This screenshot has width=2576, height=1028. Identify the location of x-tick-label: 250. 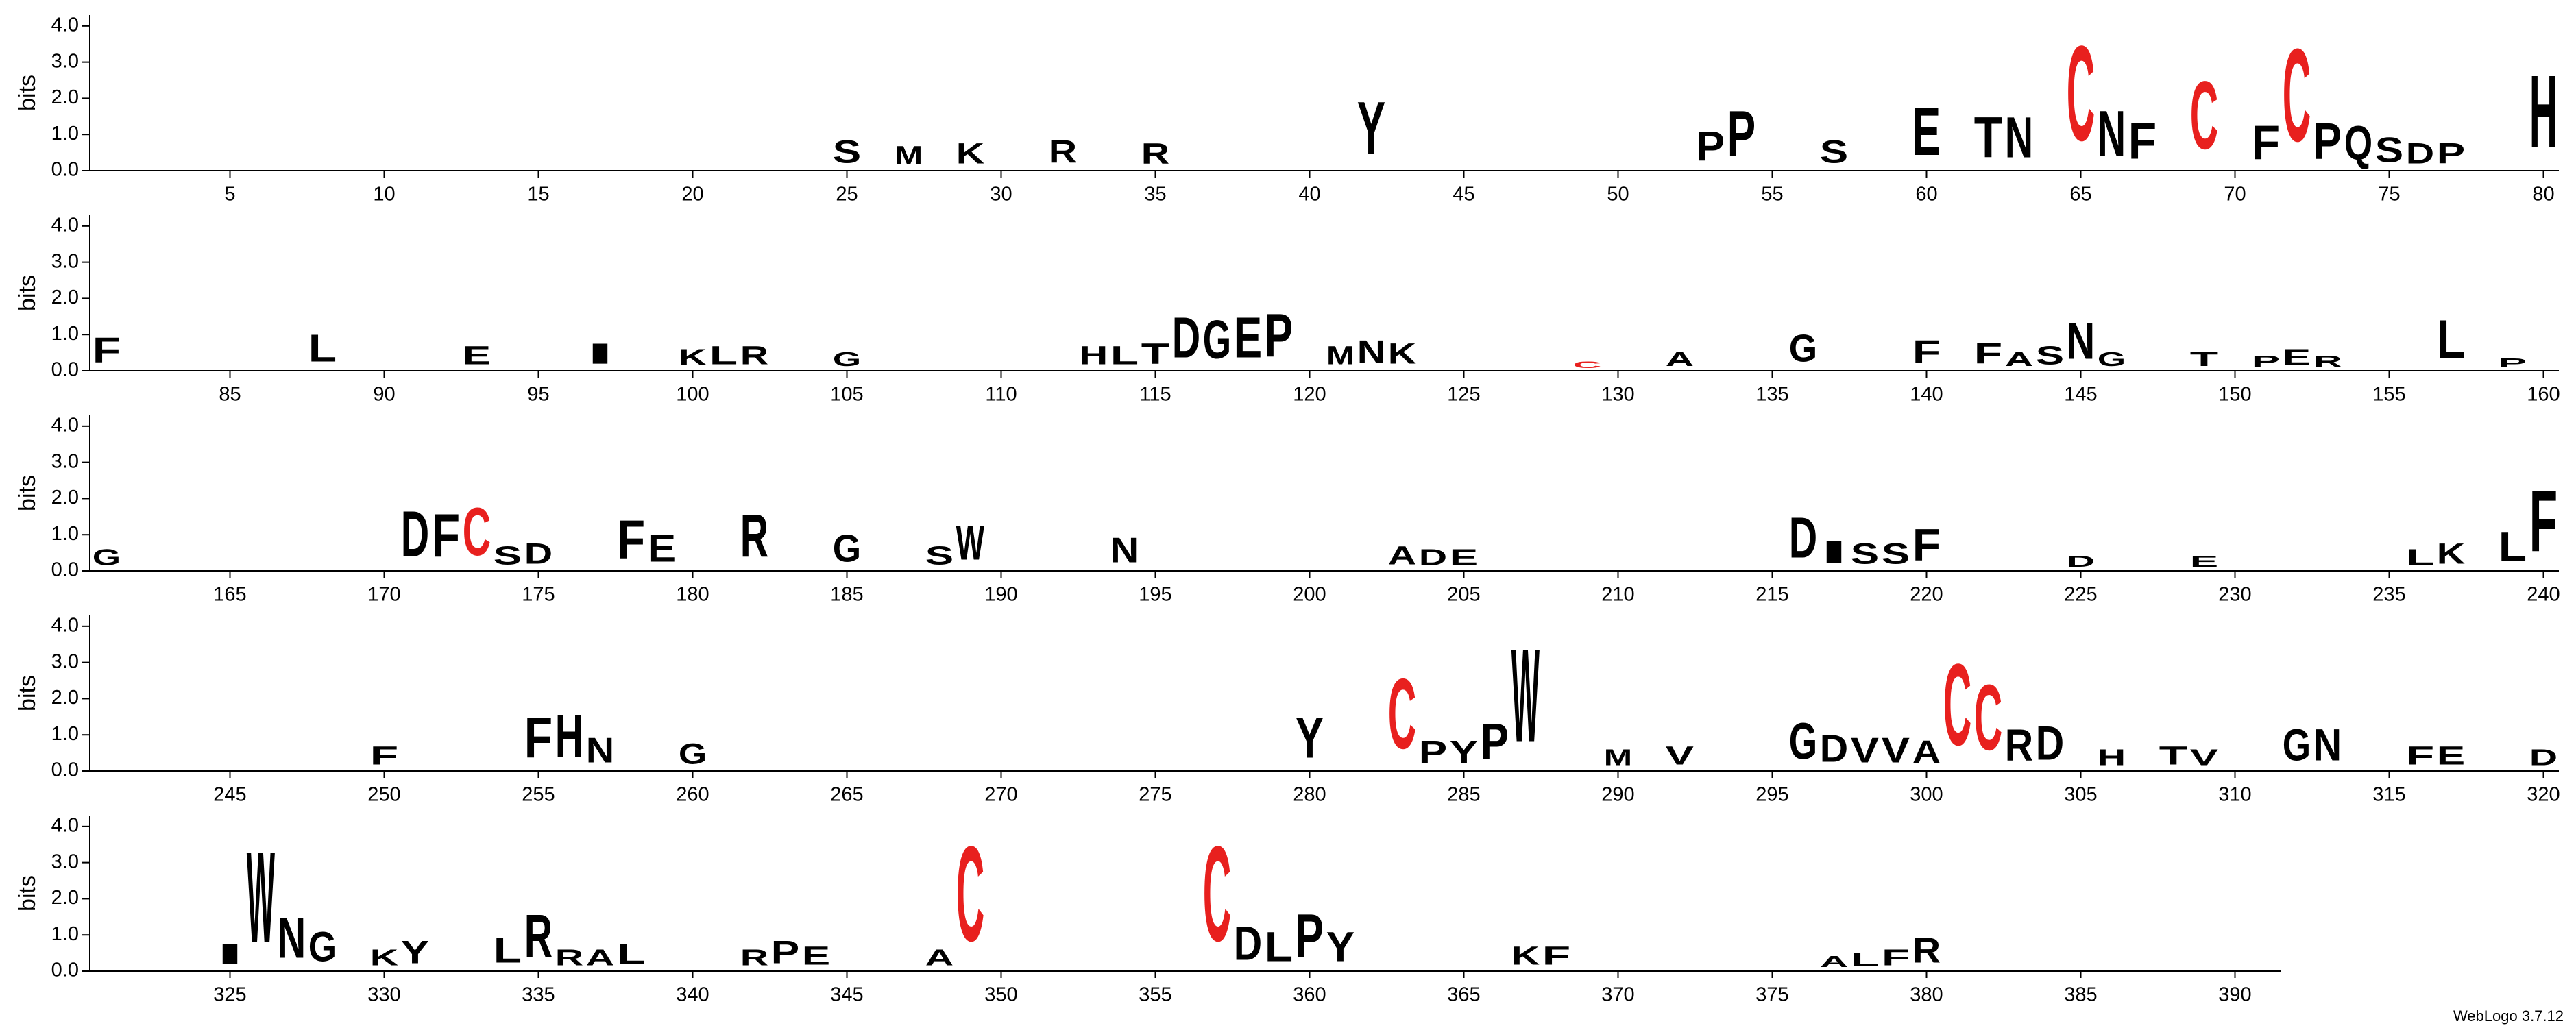
(383, 795).